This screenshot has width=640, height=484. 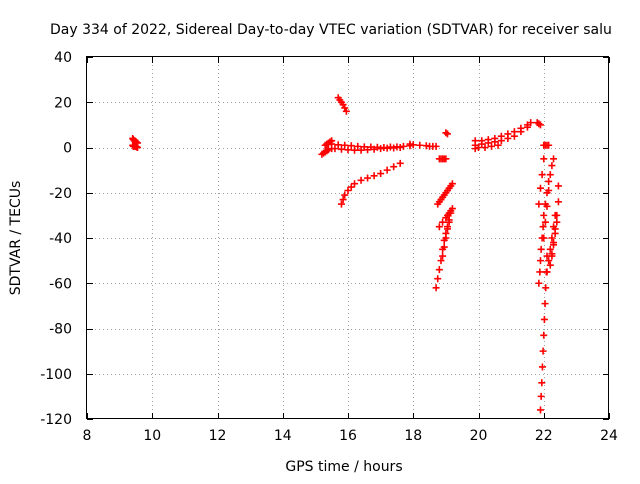 I want to click on x-tick-label: 20, so click(x=479, y=436).